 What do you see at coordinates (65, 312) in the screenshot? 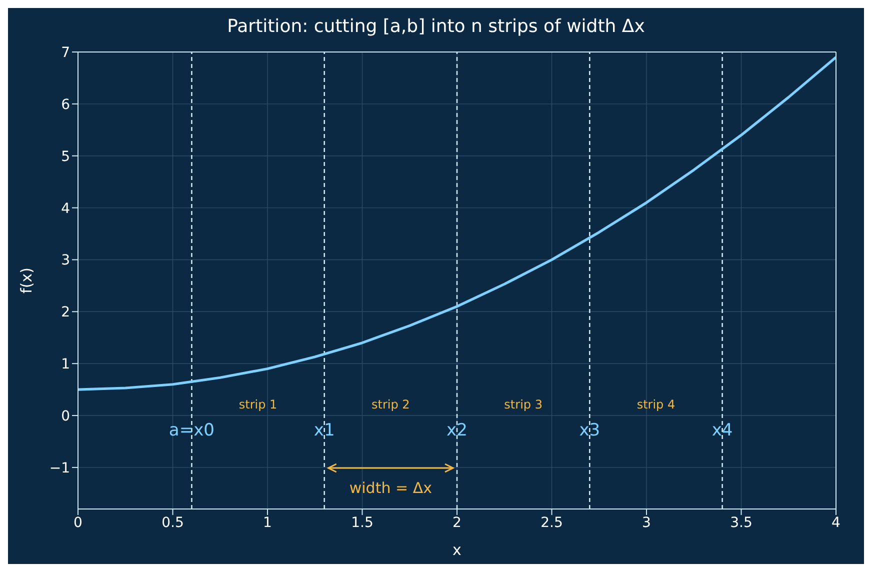
I see `y-tick-label: 2` at bounding box center [65, 312].